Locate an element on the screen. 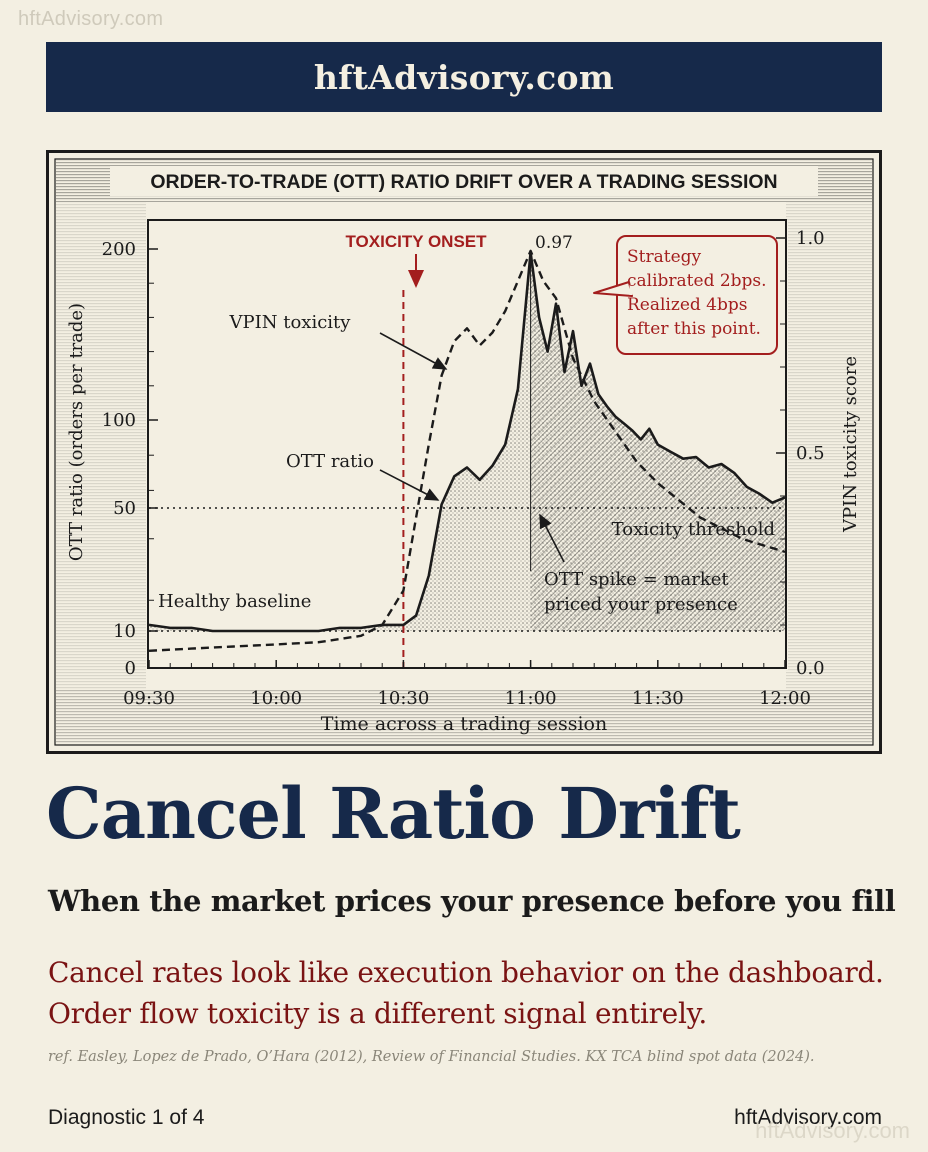  callout-line2: calibrated 2bps. is located at coordinates (697, 281).